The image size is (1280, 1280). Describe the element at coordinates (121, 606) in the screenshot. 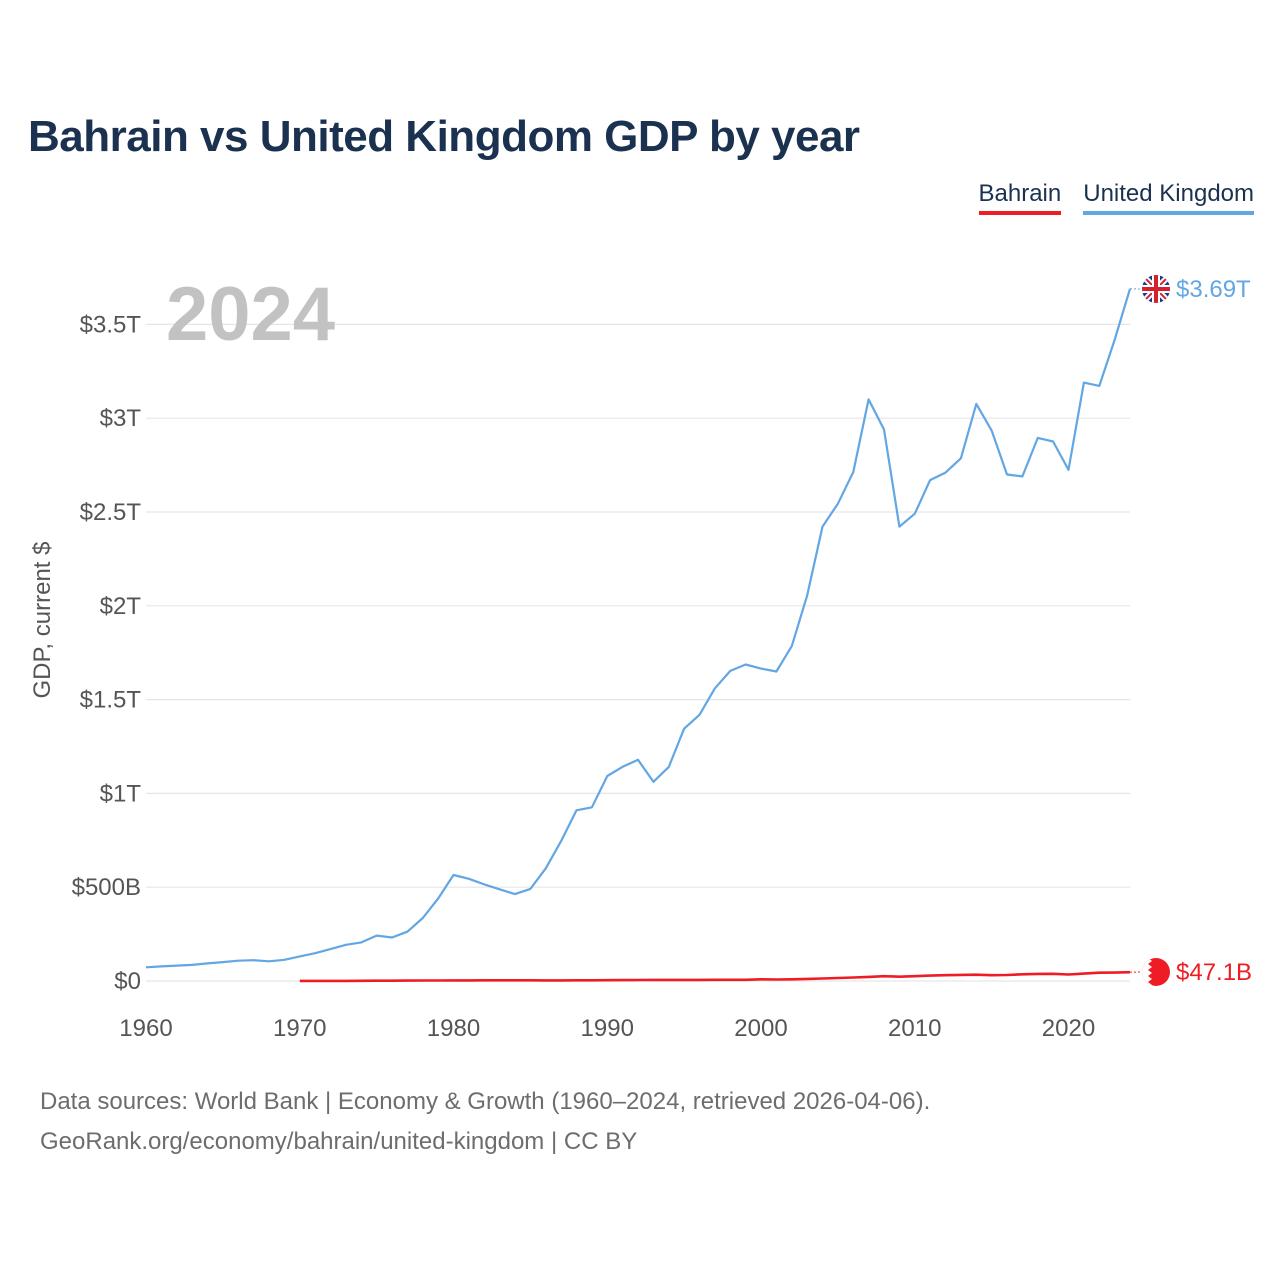

I see `y-tick-label: $2T` at that location.